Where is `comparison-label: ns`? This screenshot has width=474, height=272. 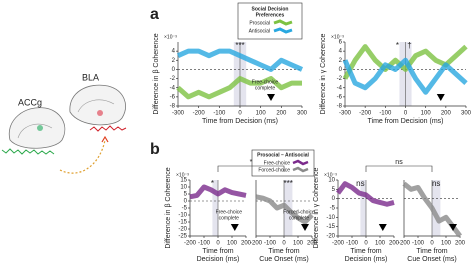
comparison-label: ns is located at coordinates (399, 162).